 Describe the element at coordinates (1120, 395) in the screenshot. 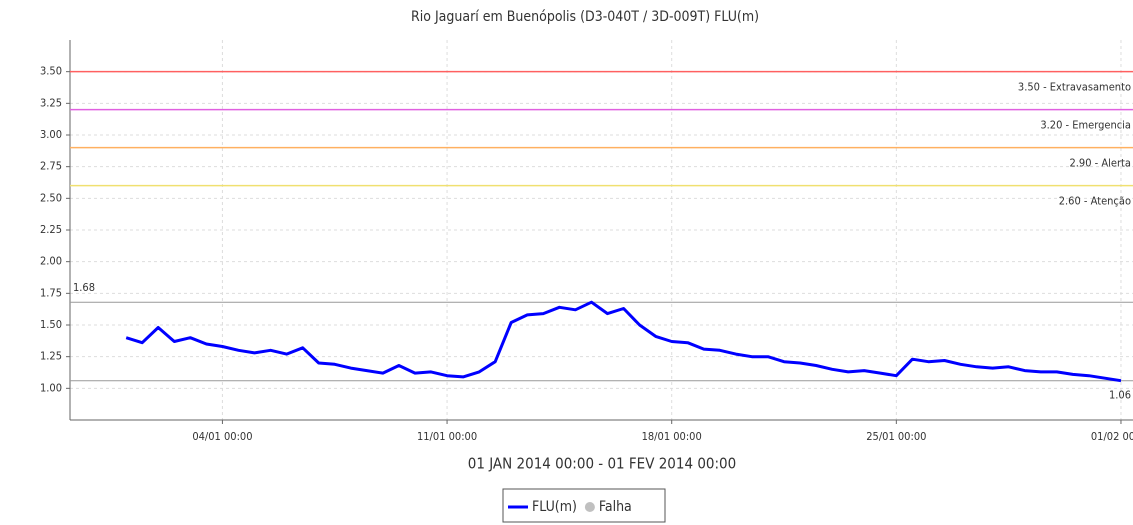

I see `marker-label: 1.06` at that location.